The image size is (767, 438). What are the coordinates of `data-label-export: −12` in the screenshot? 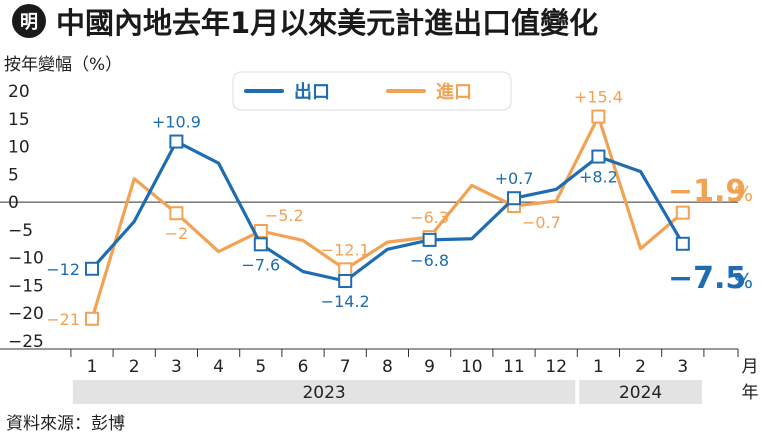 It's located at (63, 269).